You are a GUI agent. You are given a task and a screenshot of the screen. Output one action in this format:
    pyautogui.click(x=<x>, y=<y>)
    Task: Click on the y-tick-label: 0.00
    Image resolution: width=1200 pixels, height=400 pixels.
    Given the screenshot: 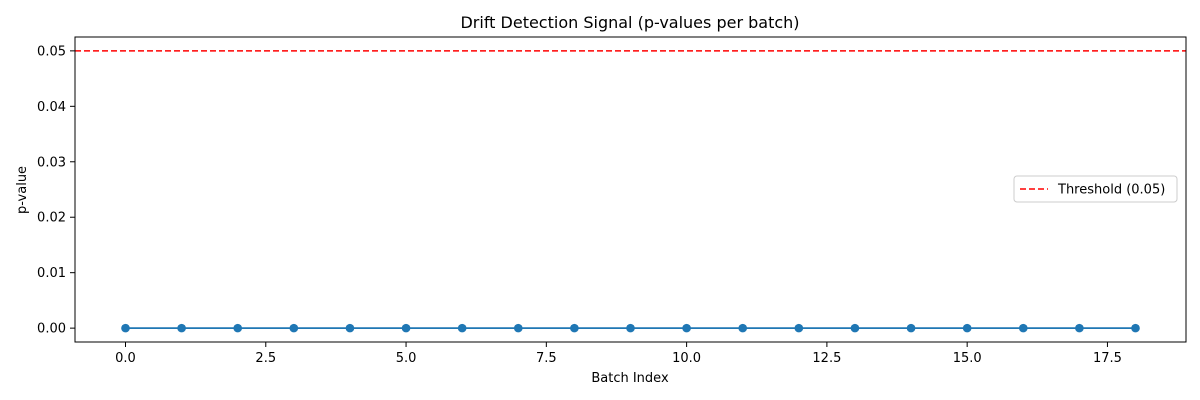 What is the action you would take?
    pyautogui.click(x=51, y=329)
    